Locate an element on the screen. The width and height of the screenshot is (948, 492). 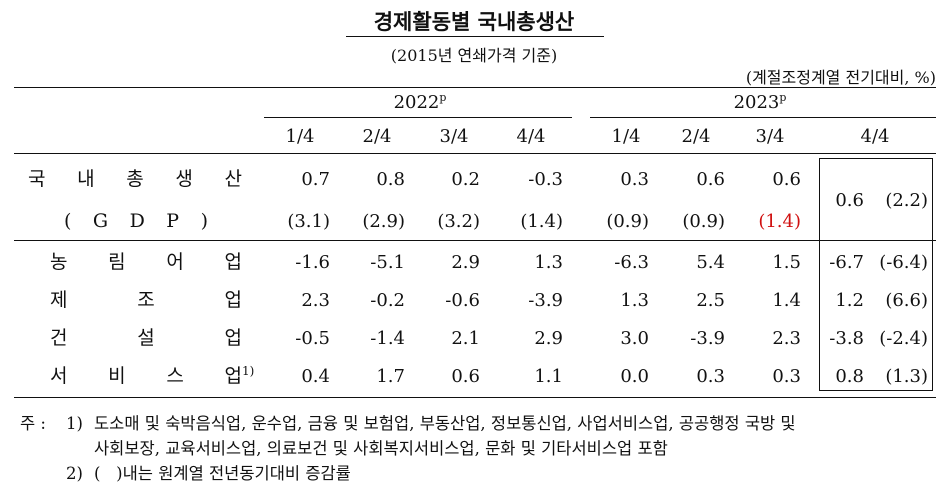
gdp-abbrev-label: ( G D P ) is located at coordinates (136, 221).